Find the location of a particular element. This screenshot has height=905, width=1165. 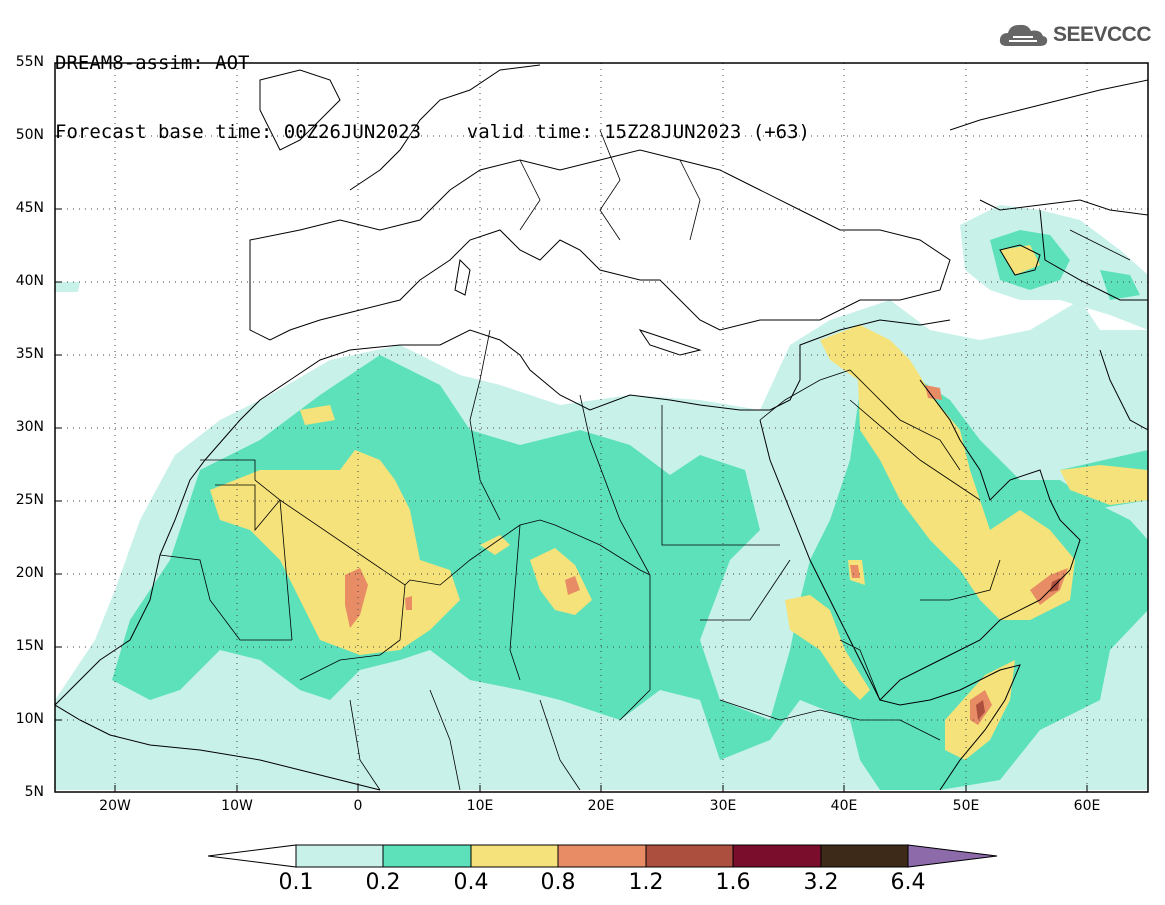

colorbar-label-5: 1.6 is located at coordinates (733, 882).